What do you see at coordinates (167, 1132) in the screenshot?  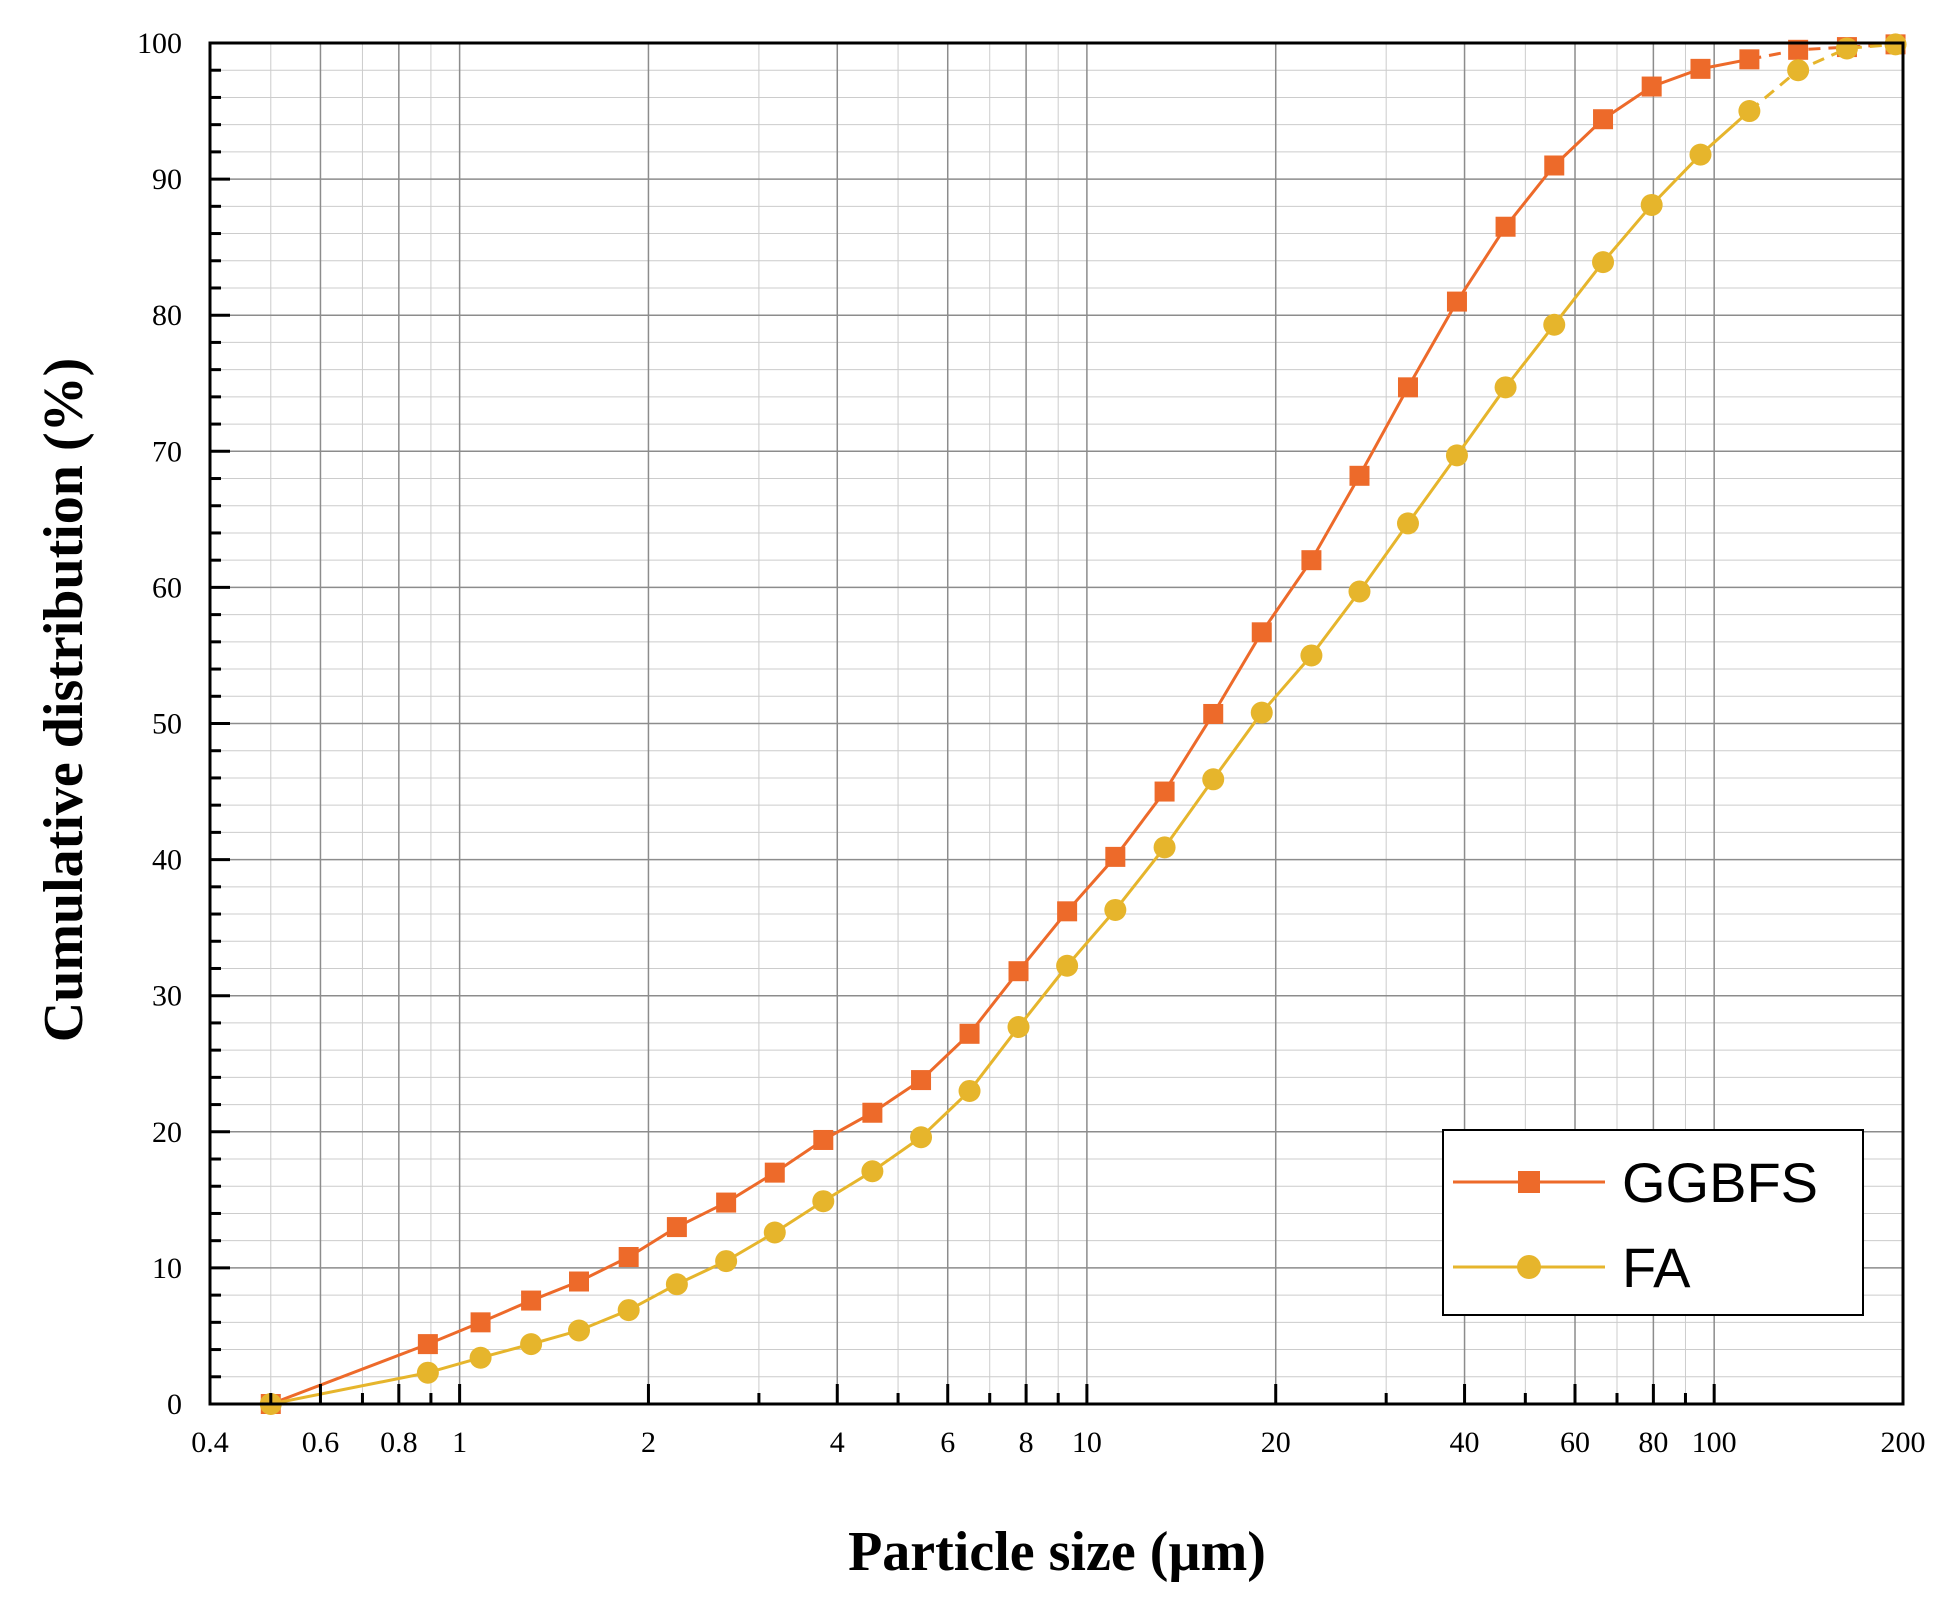 I see `y-tick-label: 20` at bounding box center [167, 1132].